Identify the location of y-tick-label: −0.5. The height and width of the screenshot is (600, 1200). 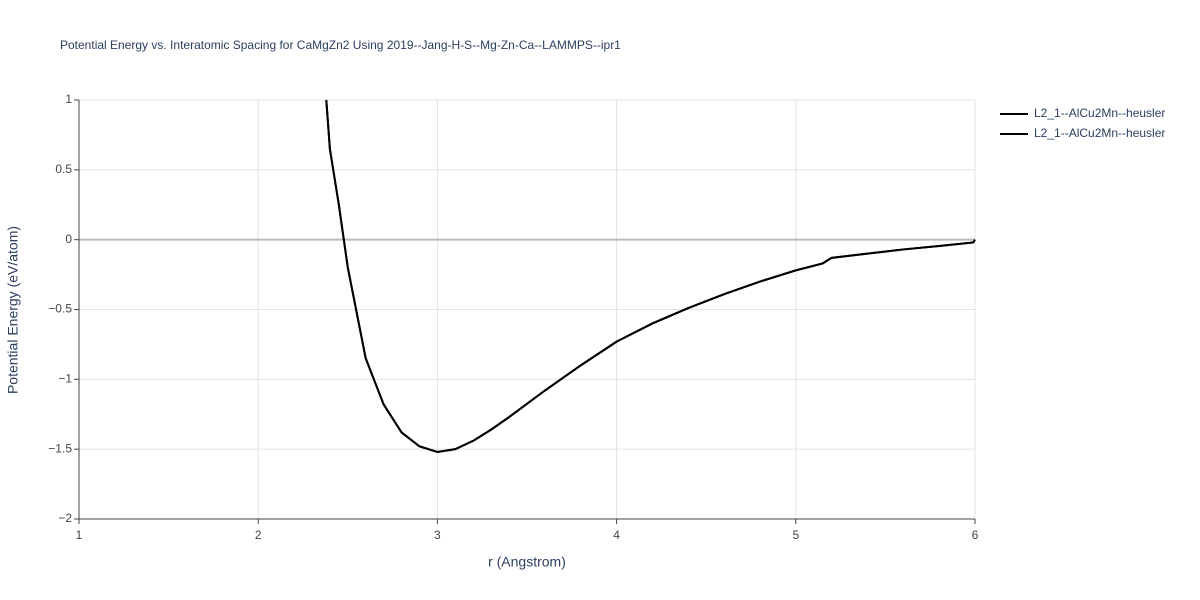
(60, 309).